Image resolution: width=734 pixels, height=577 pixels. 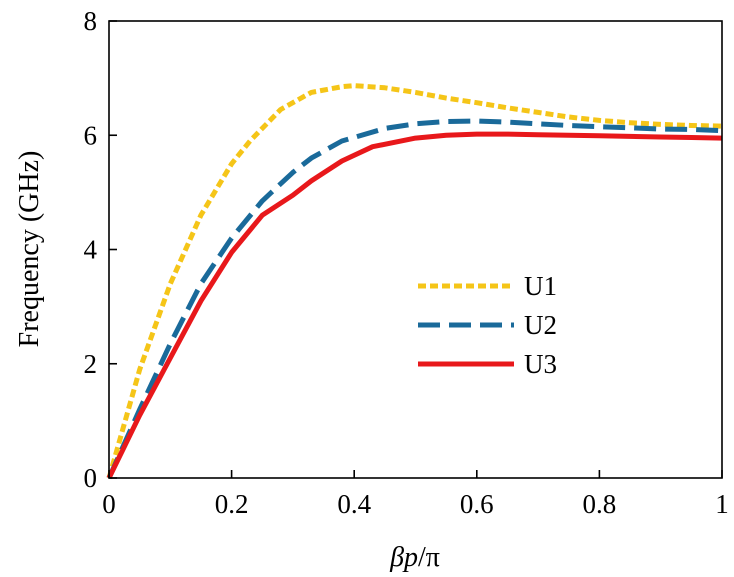 What do you see at coordinates (540, 364) in the screenshot?
I see `legend-label-u3: U3` at bounding box center [540, 364].